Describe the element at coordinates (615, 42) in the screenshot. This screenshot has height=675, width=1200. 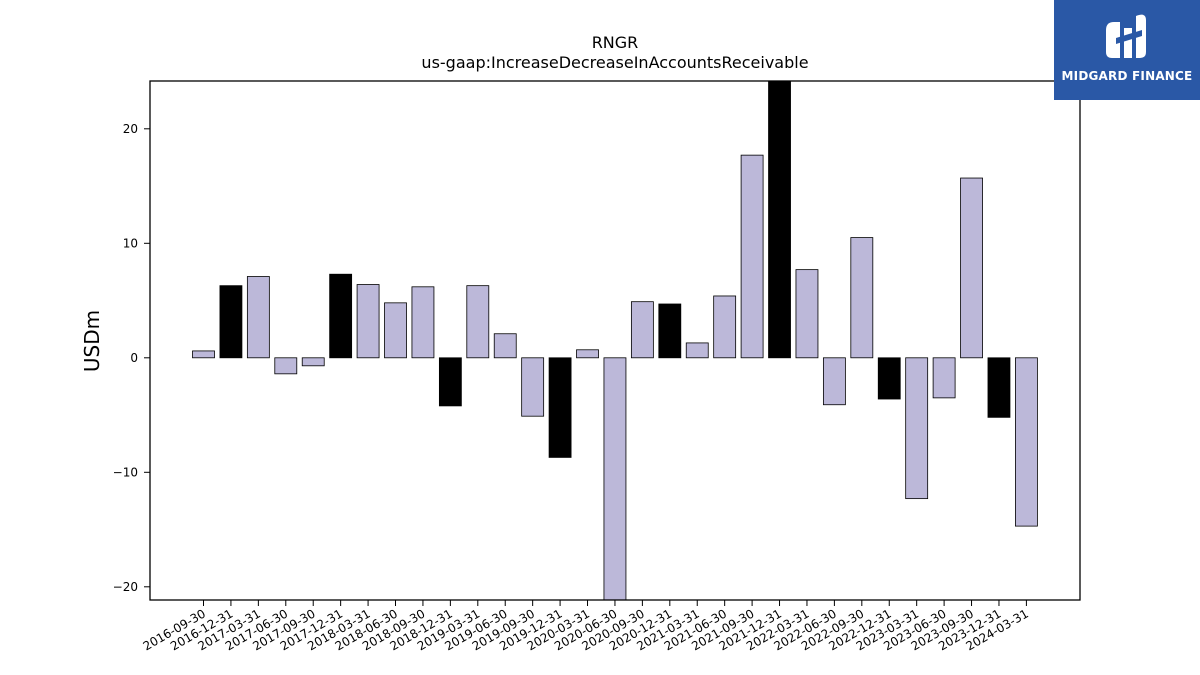
I see `chart-title: RNGR` at that location.